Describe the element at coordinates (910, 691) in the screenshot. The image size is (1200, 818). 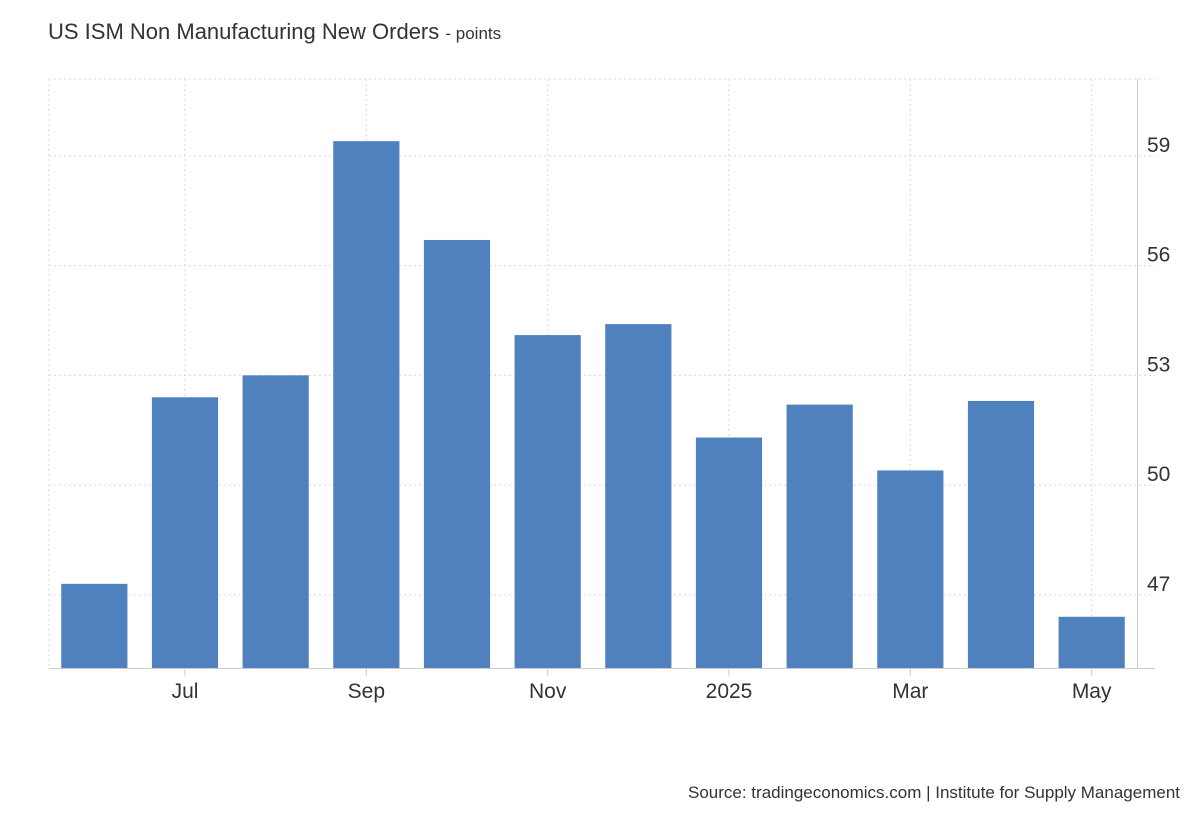
I see `x-tick-label-mar: Mar` at that location.